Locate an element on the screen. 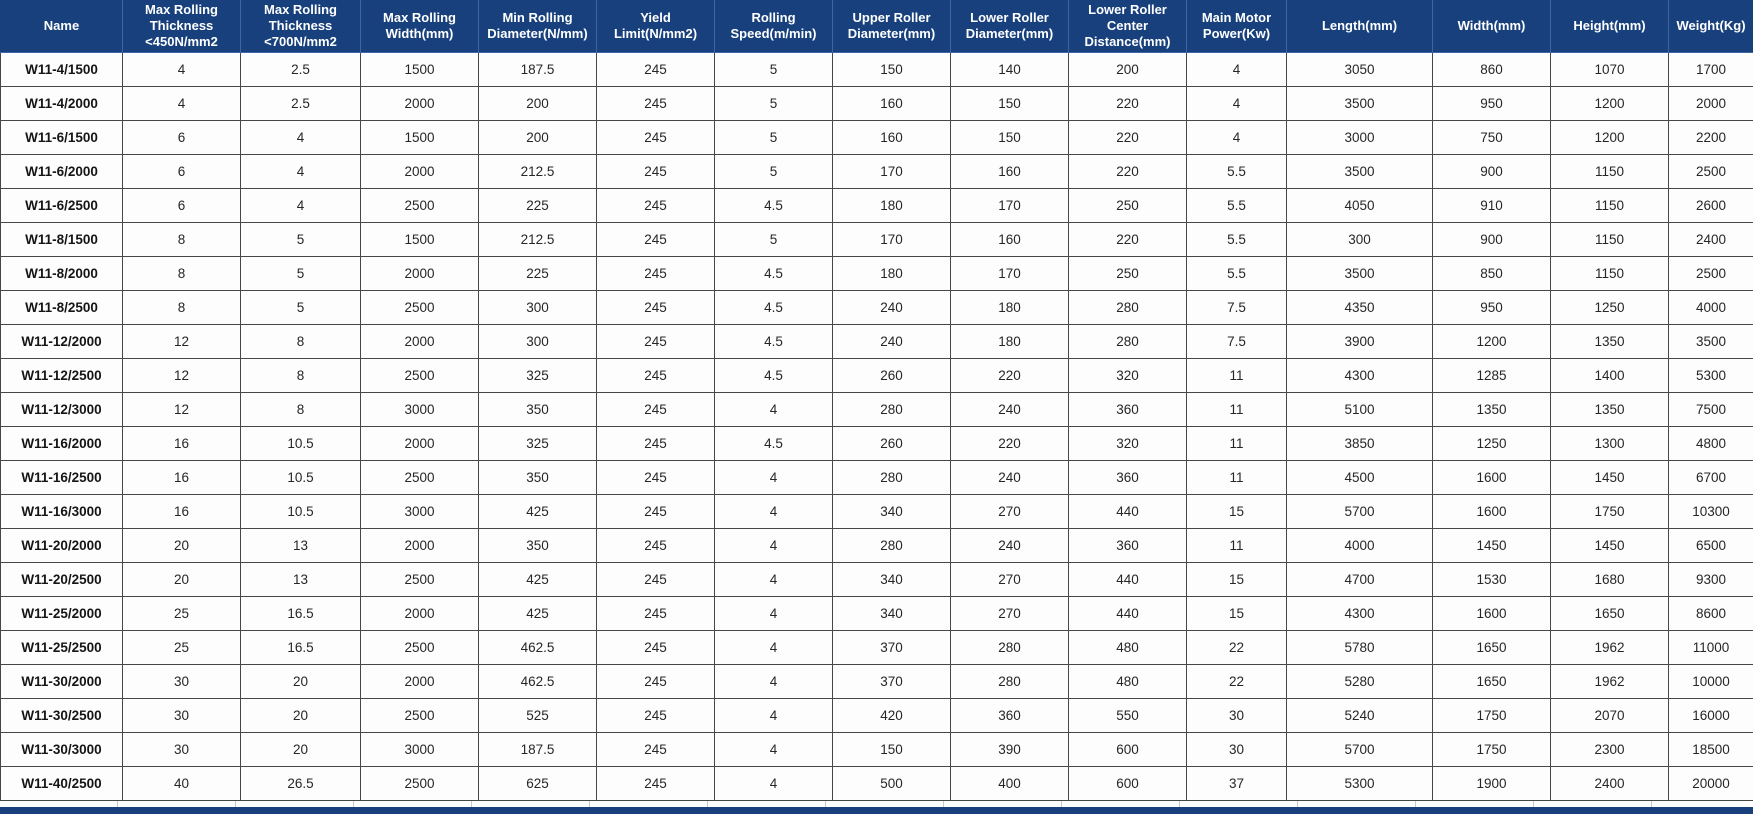 This screenshot has height=814, width=1753. value-cell: 3900 is located at coordinates (1359, 341).